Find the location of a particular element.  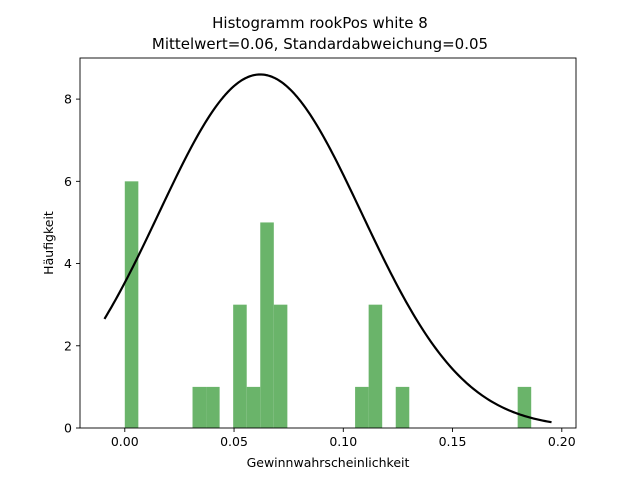

chart-title-line2: Mittelwert=0.06, Standardabweichung=0.05 is located at coordinates (320, 44).